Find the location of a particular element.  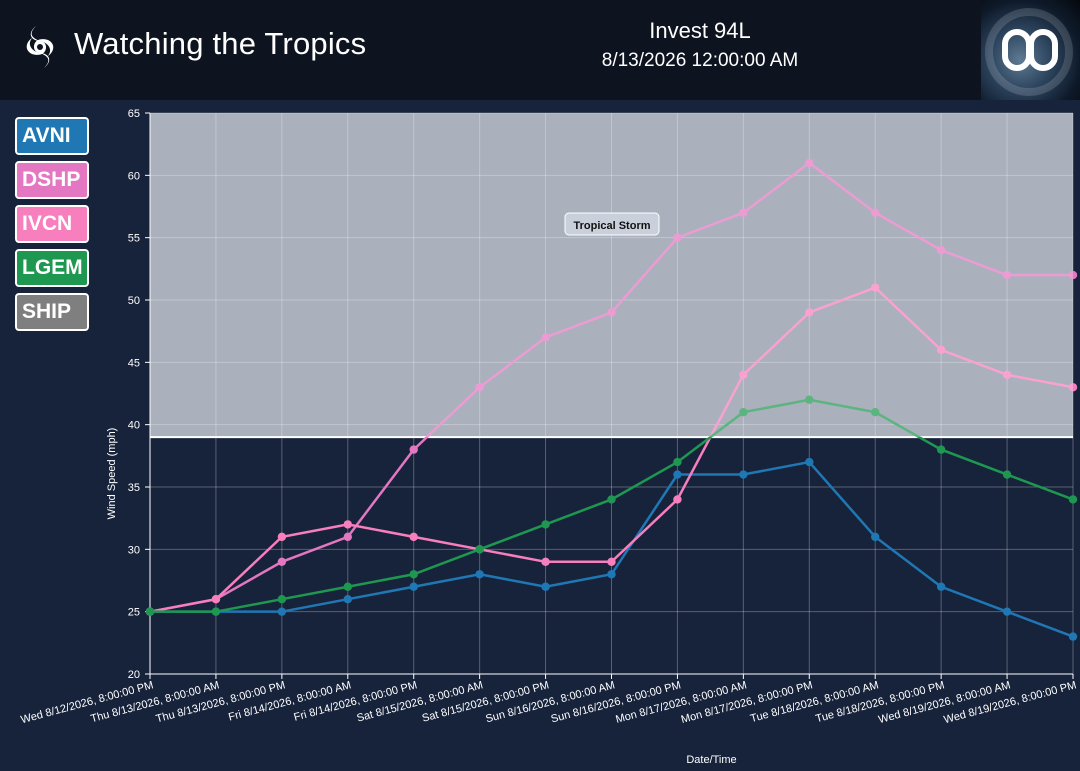

tropical-storm-label-text: Tropical Storm is located at coordinates (611, 226).